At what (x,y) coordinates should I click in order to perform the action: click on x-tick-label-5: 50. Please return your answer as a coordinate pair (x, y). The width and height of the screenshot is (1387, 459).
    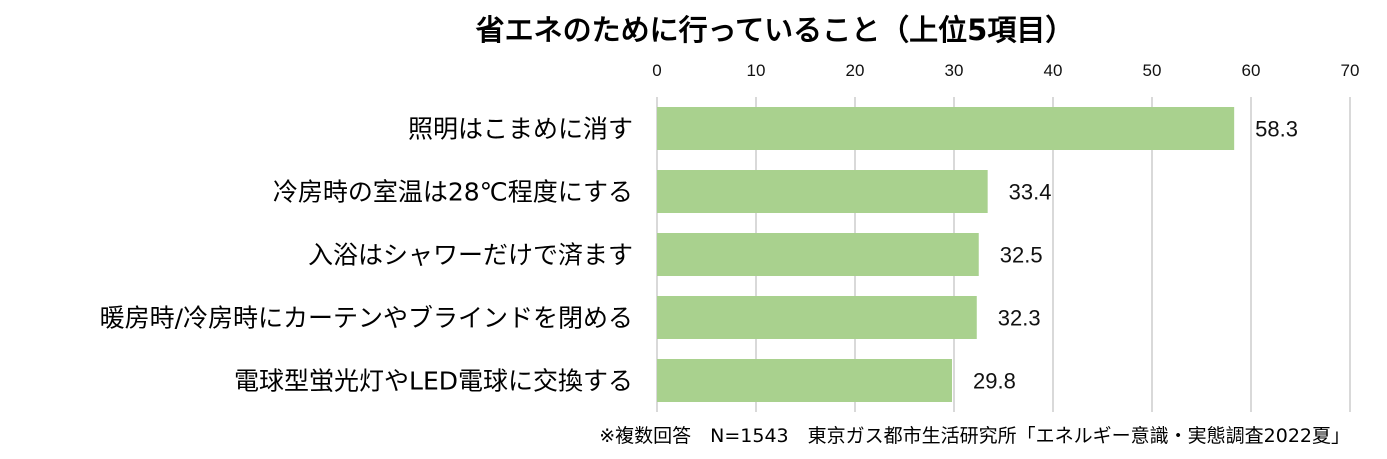
    Looking at the image, I should click on (1152, 70).